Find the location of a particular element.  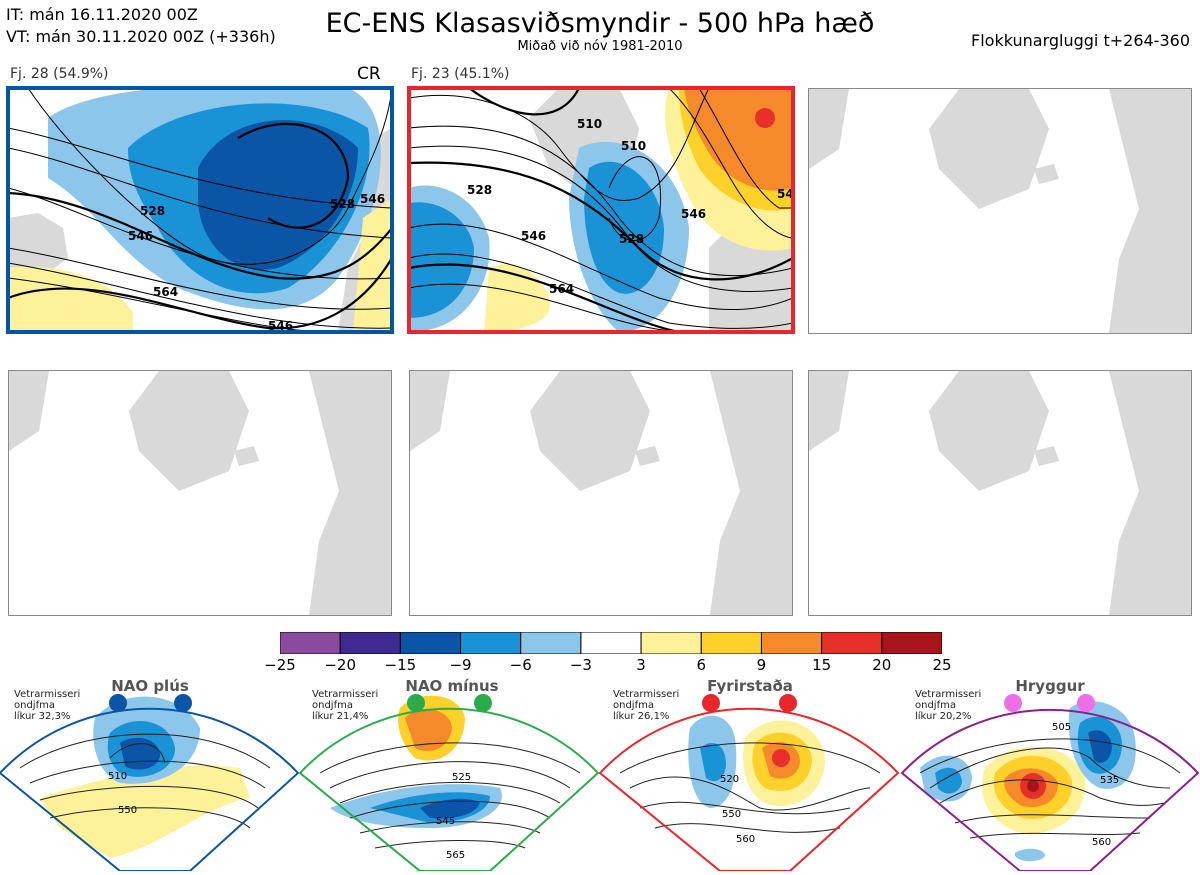

regime-2-note3: líkur 21,4% is located at coordinates (340, 716).